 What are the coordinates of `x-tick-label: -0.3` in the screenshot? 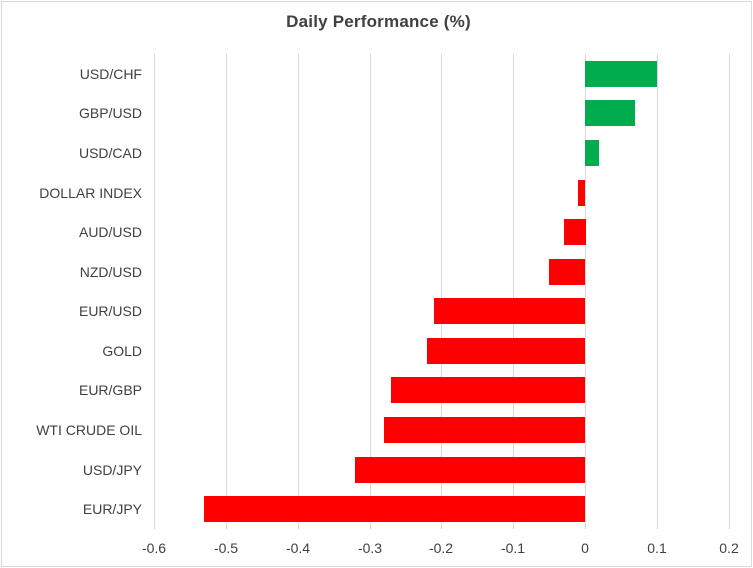 It's located at (370, 548).